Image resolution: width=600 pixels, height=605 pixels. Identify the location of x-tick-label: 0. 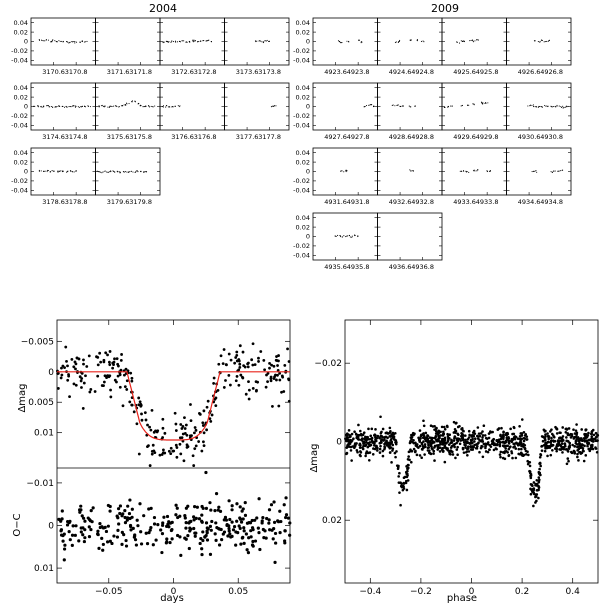
(174, 592).